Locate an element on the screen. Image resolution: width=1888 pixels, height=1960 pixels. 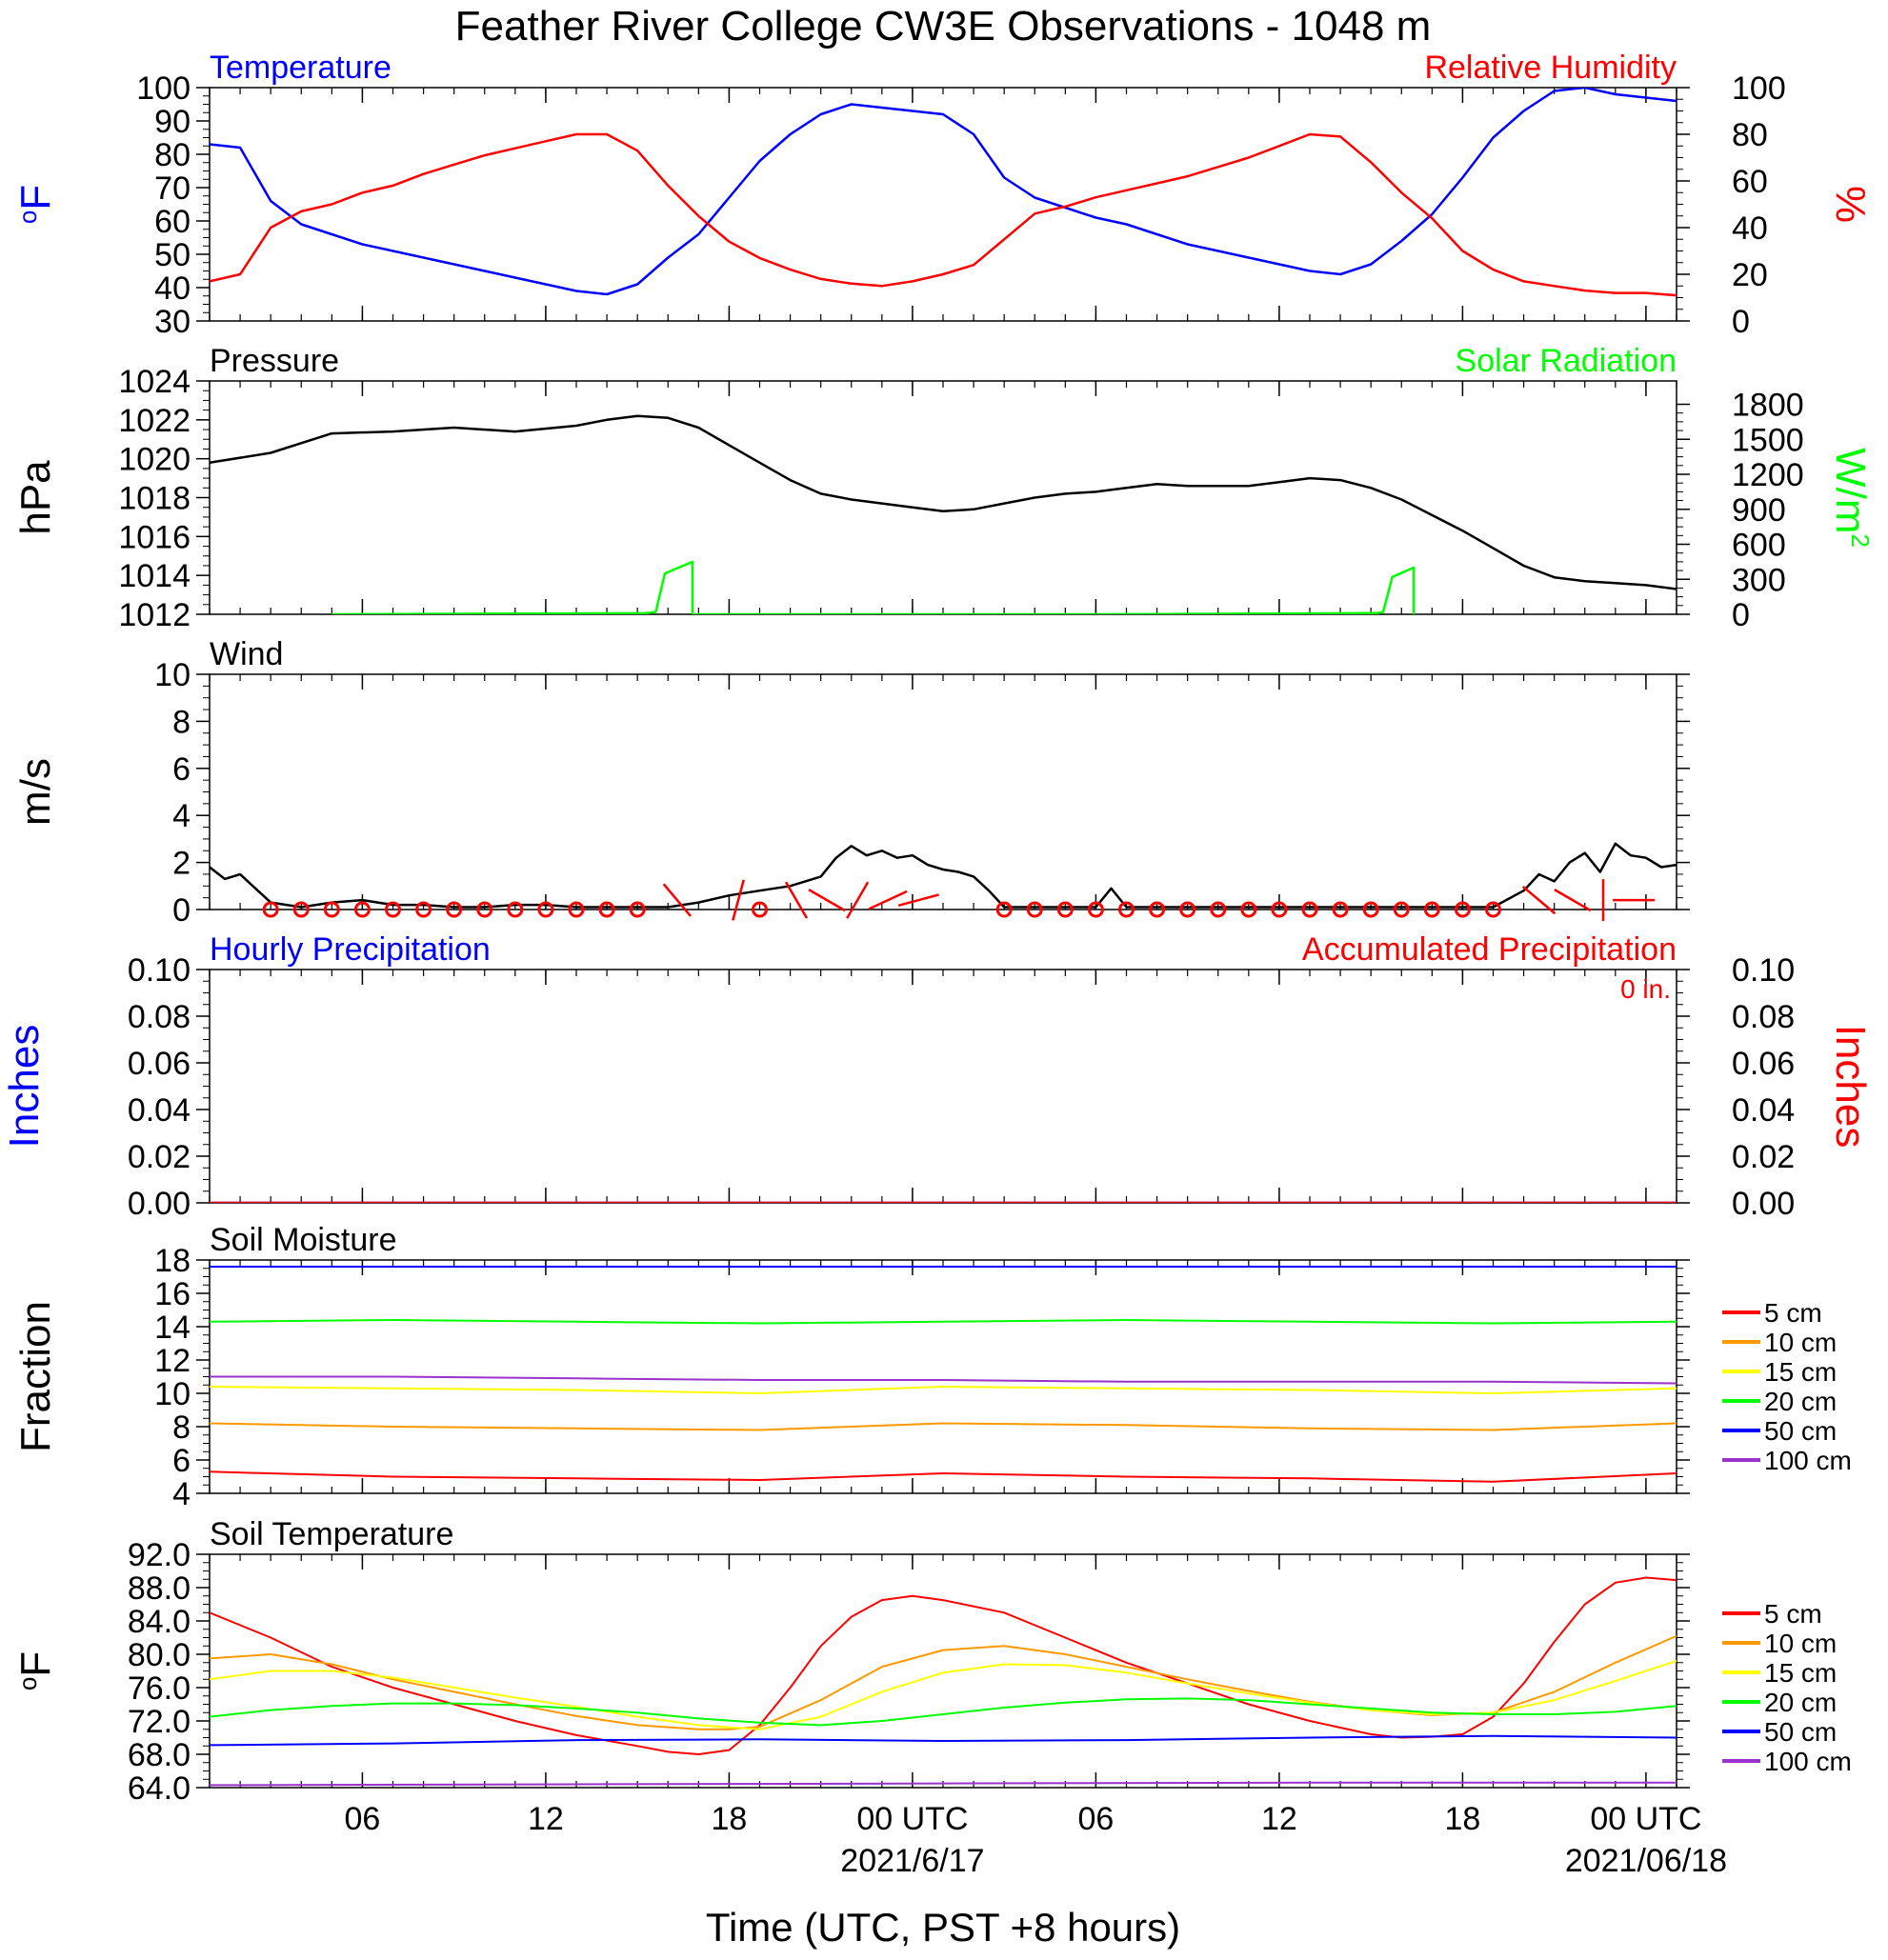
unit-main: W/m is located at coordinates (1850, 490).